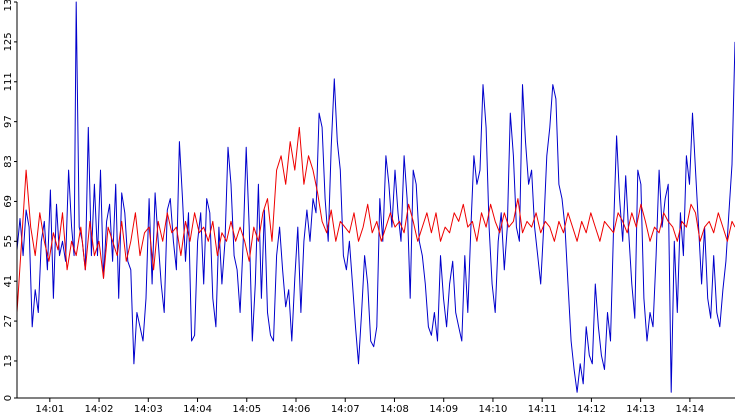 Image resolution: width=735 pixels, height=415 pixels. Describe the element at coordinates (8, 281) in the screenshot. I see `y-tick-label: 41` at that location.